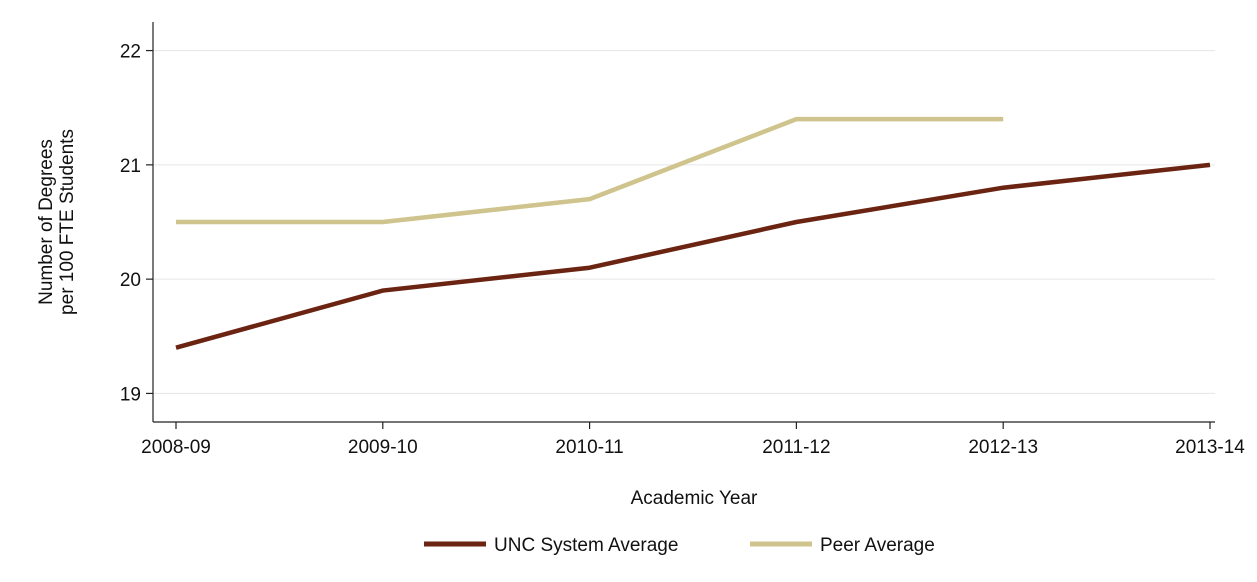 This screenshot has height=582, width=1257. Describe the element at coordinates (590, 170) in the screenshot. I see `series-line-peer-average` at that location.